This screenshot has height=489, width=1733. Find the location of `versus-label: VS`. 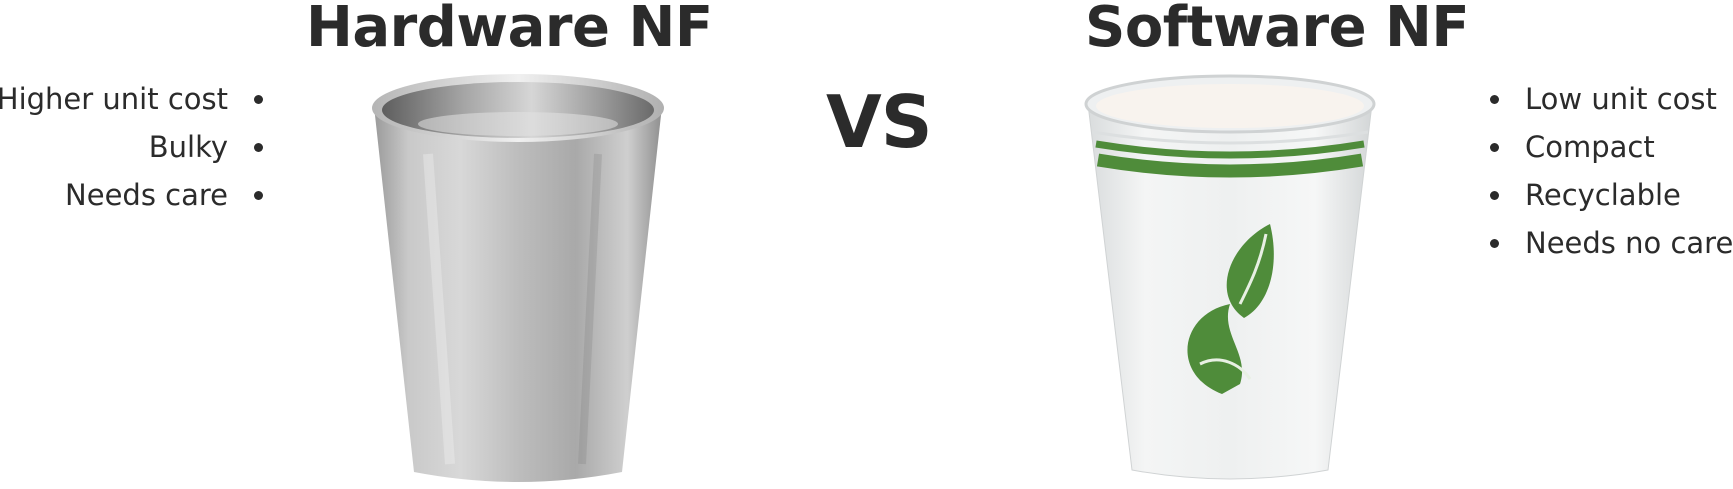

versus-label: VS is located at coordinates (879, 122).